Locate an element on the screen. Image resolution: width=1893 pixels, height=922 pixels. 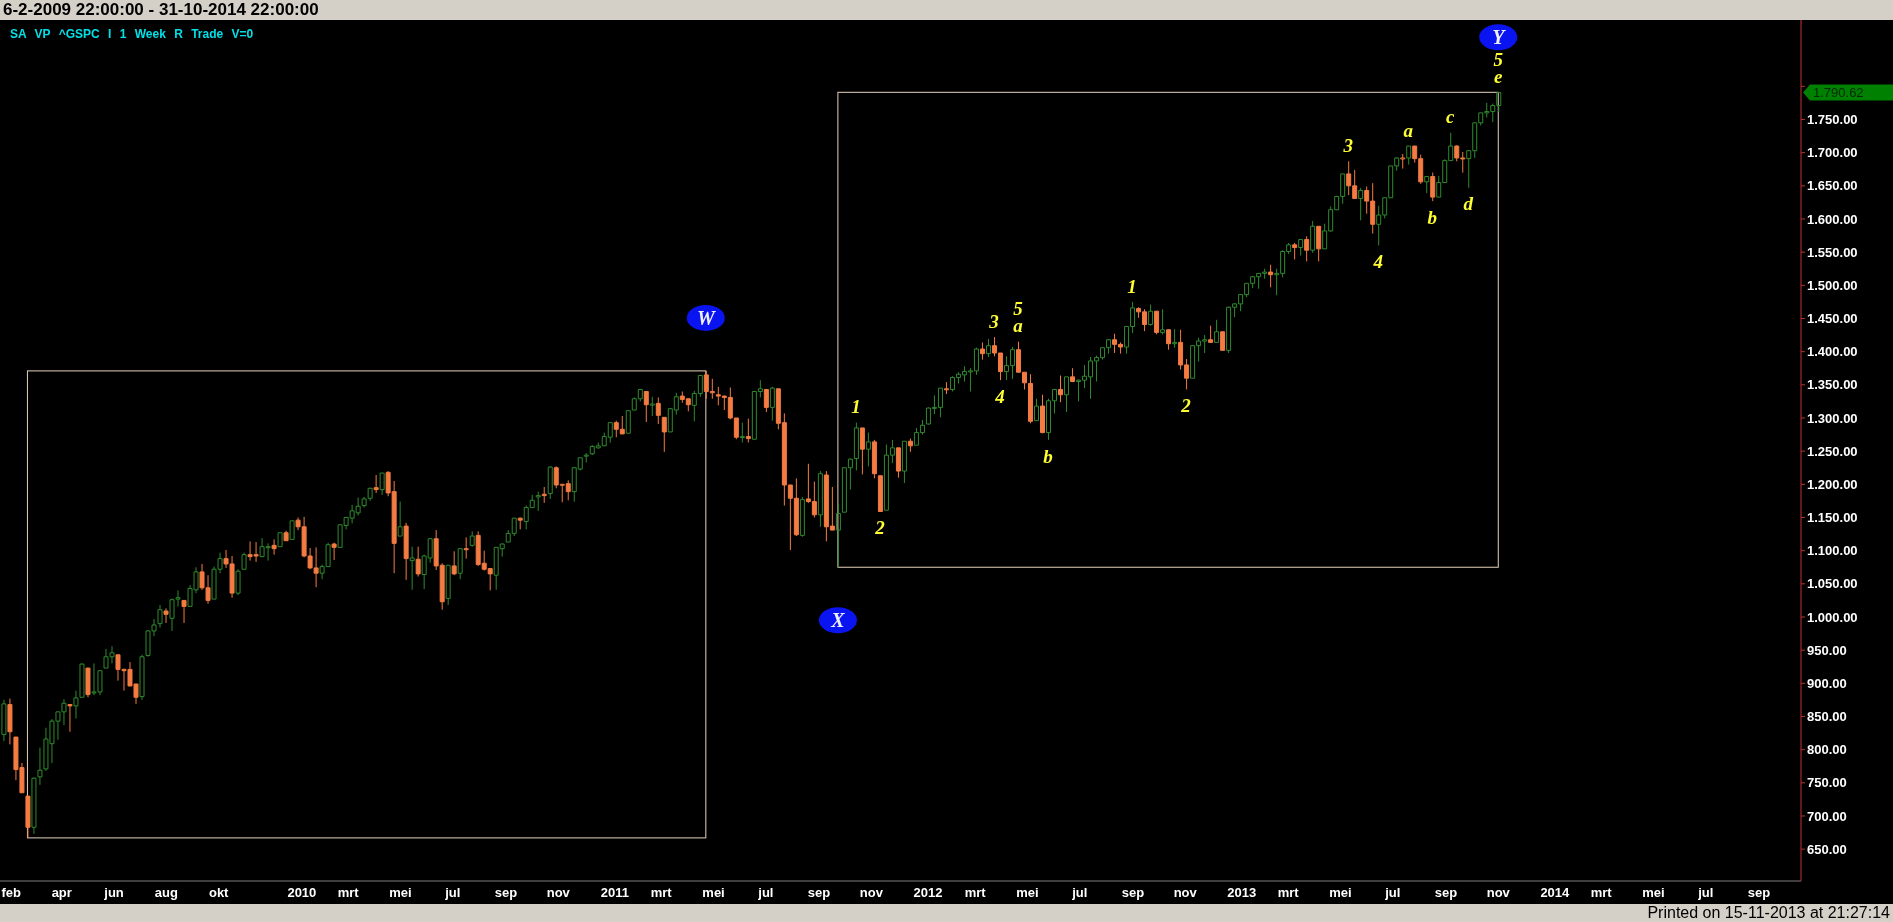
chart-title: 6-2-2009 22:00:00 - 31-10-2014 22:00:00 is located at coordinates (161, 9).